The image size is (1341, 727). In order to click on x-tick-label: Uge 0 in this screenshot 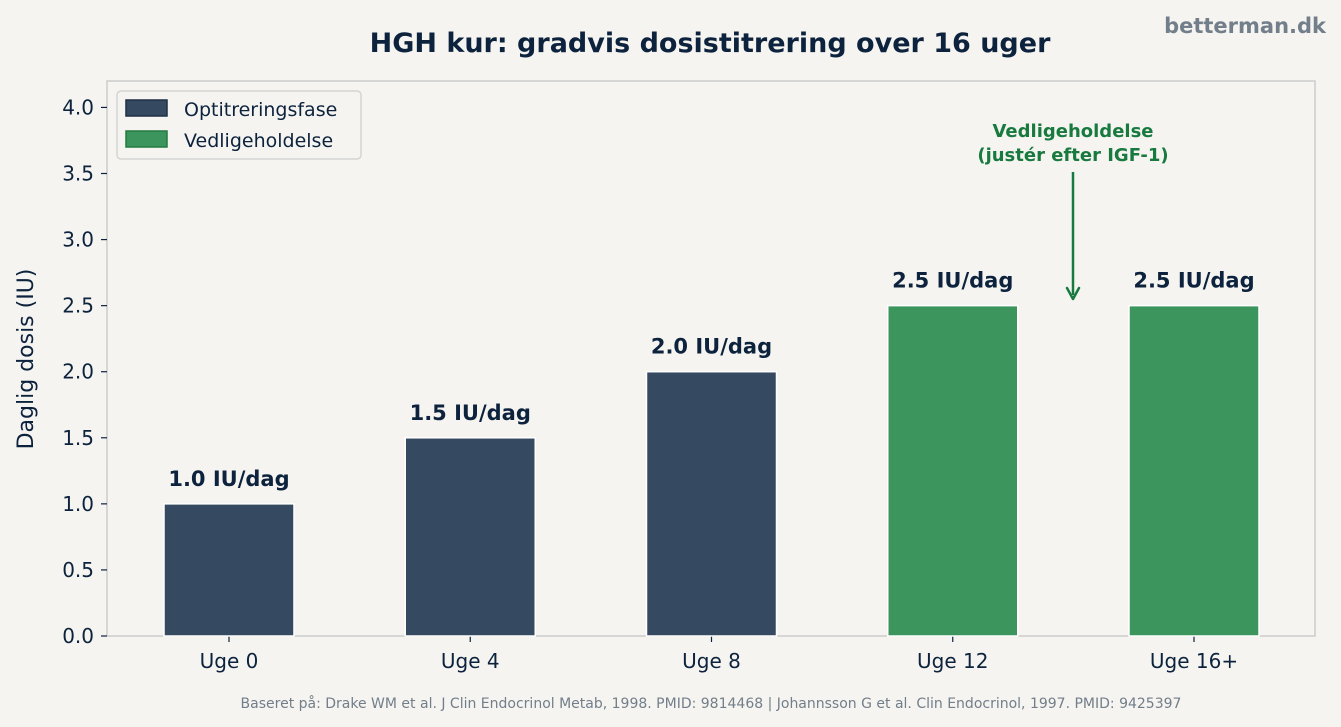, I will do `click(229, 661)`.